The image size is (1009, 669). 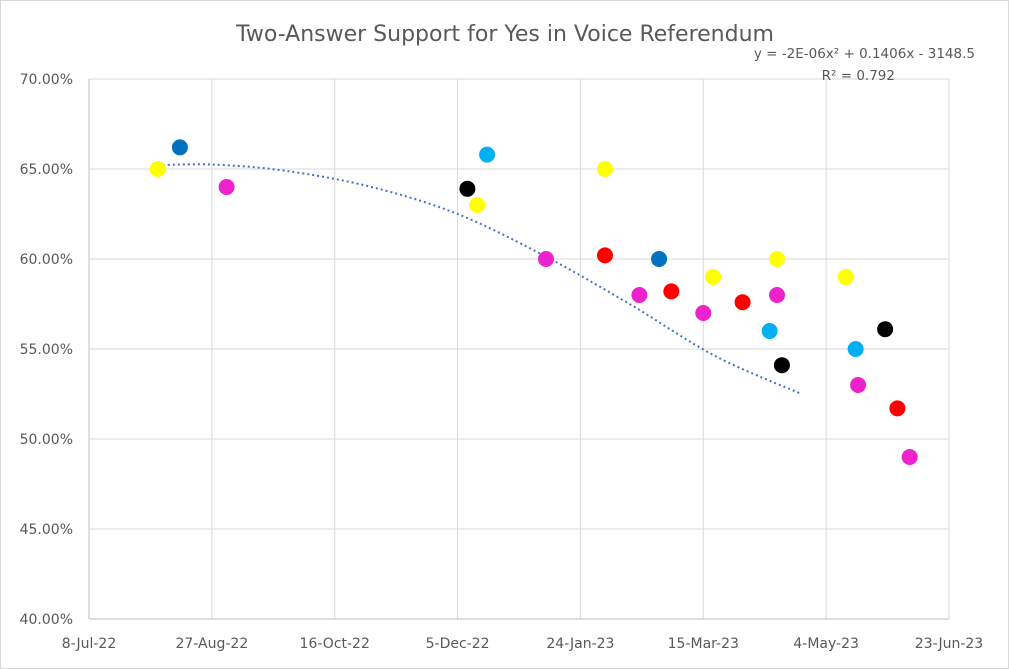 I want to click on x-tick-label: 16-Oct-22, so click(x=335, y=644).